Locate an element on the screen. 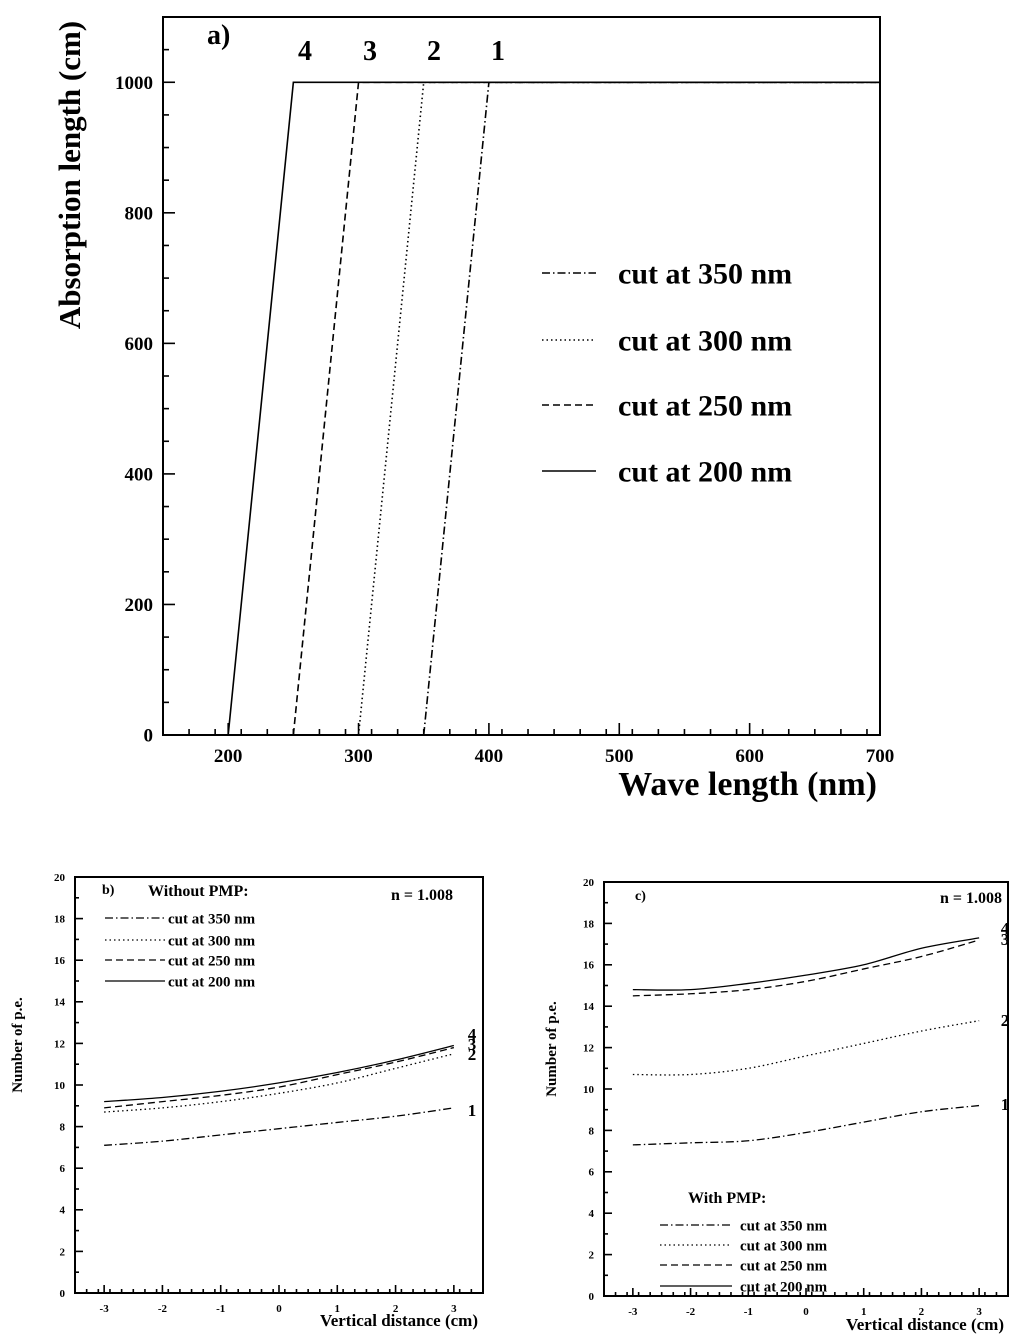 The image size is (1021, 1342). plot-frame is located at coordinates (279, 1085).